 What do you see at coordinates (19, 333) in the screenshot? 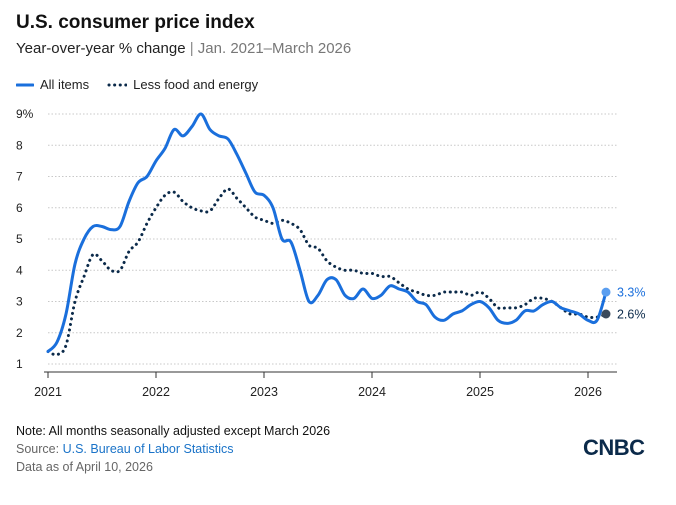
I see `y-tick-label-2: 2` at bounding box center [19, 333].